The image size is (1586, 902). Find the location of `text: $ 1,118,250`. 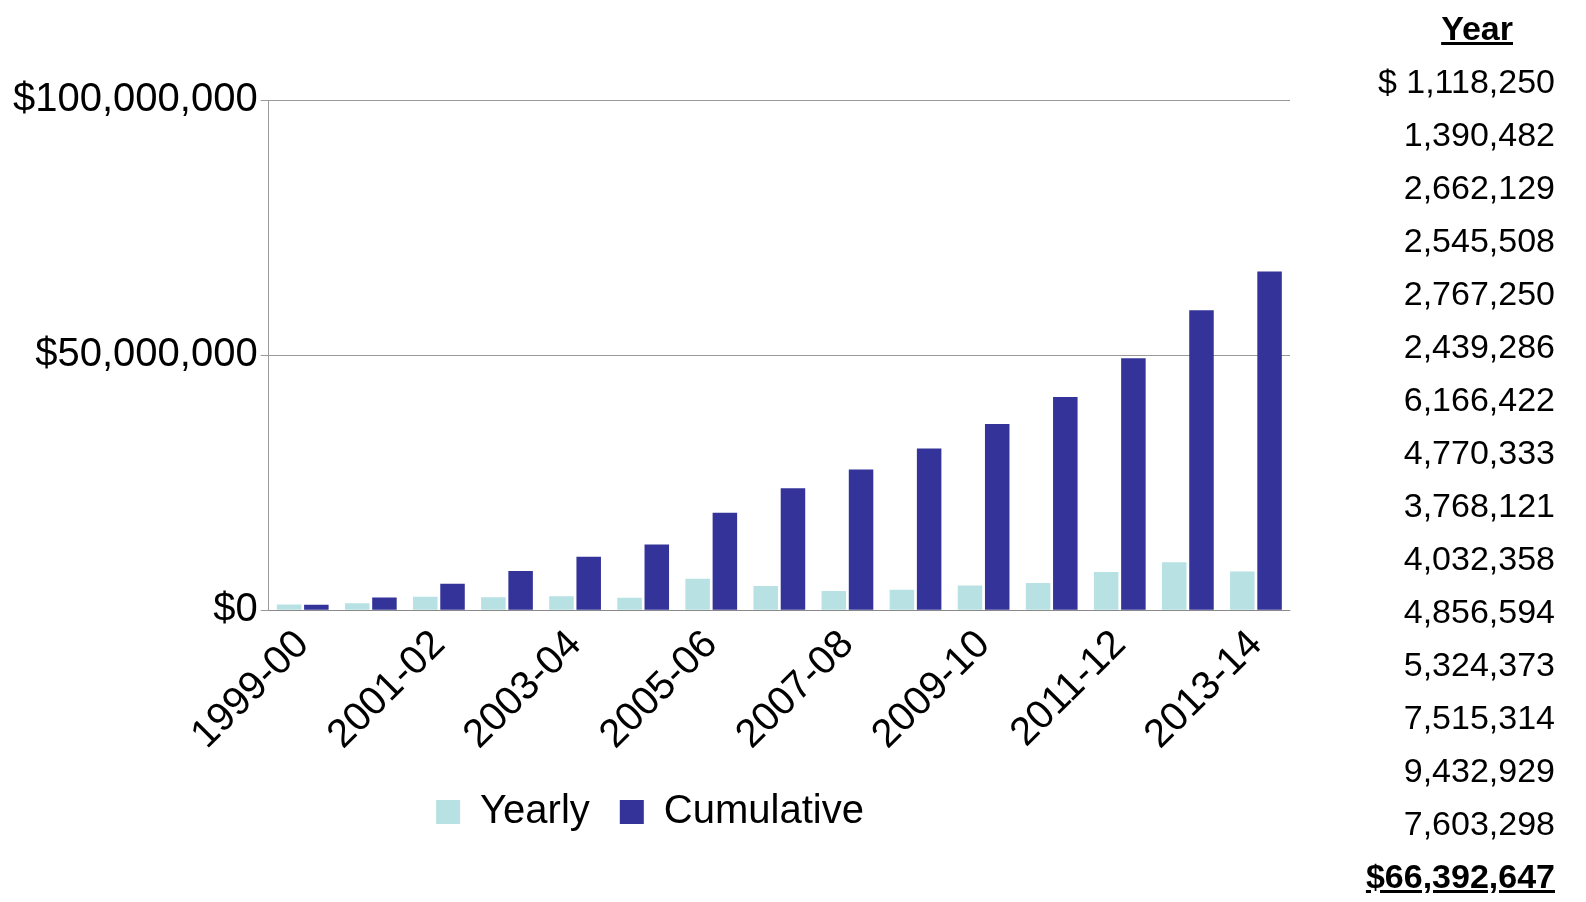

text: $ 1,118,250 is located at coordinates (1465, 81).